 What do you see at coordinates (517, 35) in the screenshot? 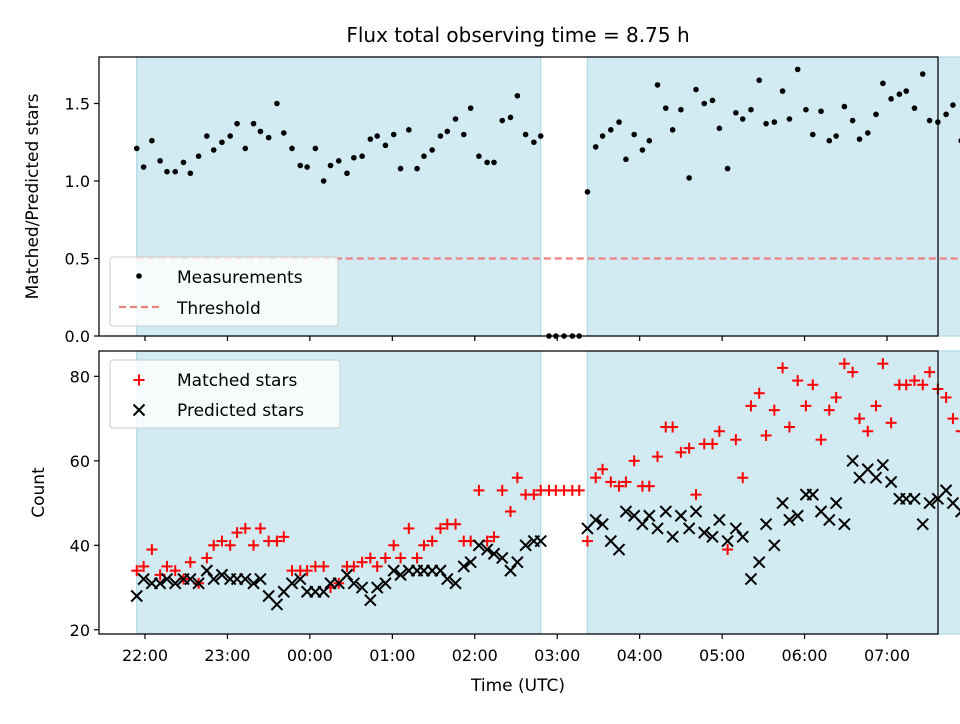
I see `chart-title: Flux total observing time = 8.75 h` at bounding box center [517, 35].